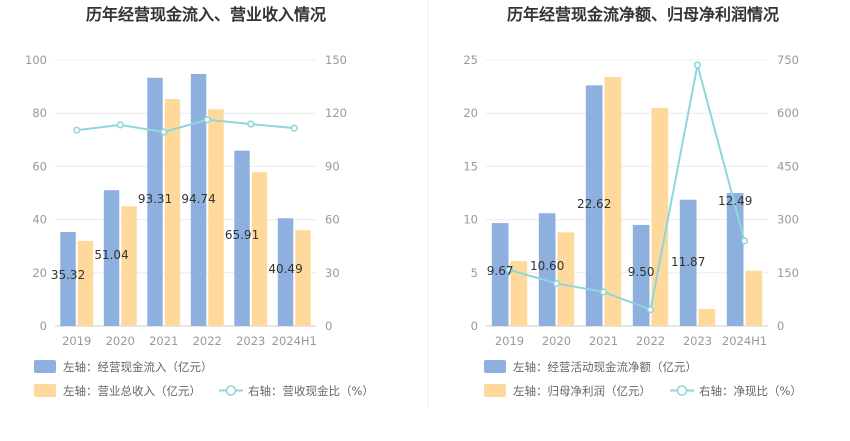 This screenshot has width=850, height=441. What do you see at coordinates (111, 255) in the screenshot?
I see `data-label: 51.04` at bounding box center [111, 255].